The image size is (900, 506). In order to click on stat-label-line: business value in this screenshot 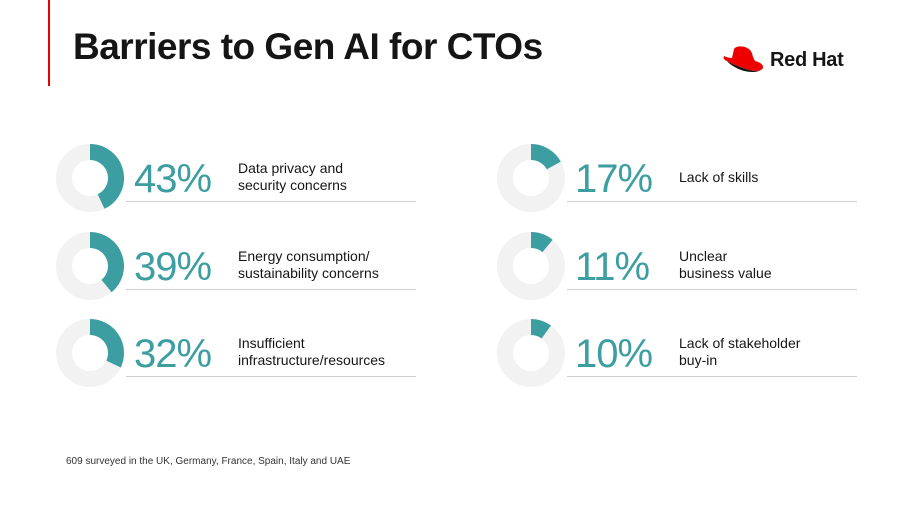, I will do `click(725, 273)`.